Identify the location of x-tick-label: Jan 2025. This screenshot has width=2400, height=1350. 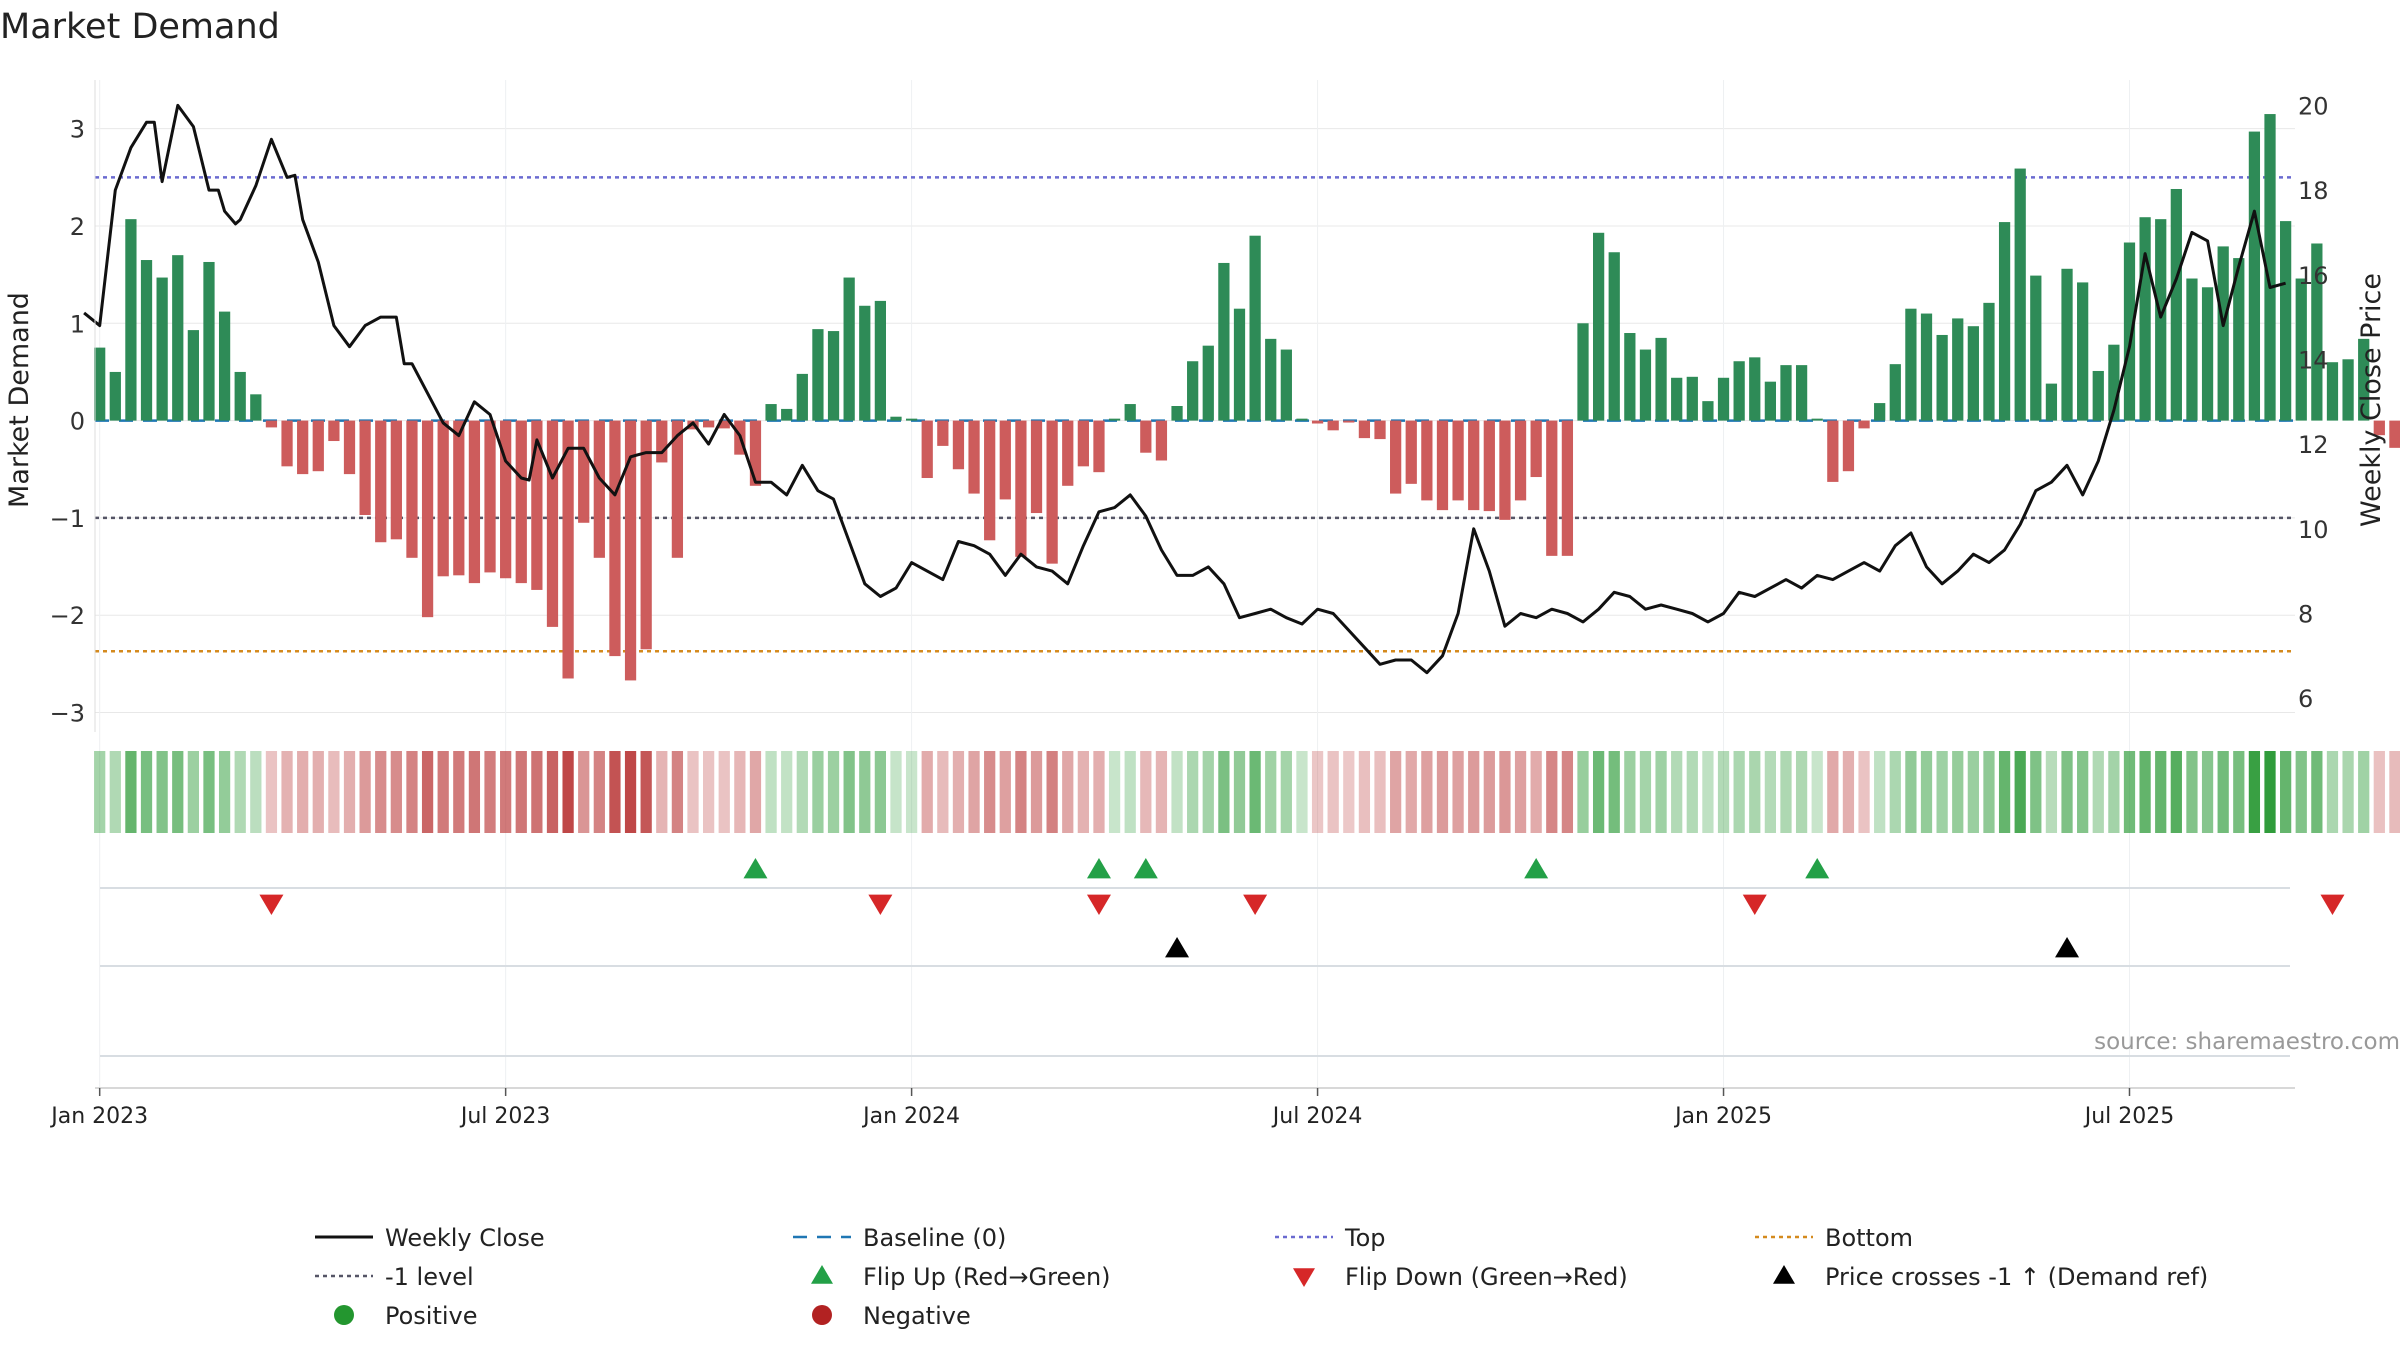
(1722, 1116).